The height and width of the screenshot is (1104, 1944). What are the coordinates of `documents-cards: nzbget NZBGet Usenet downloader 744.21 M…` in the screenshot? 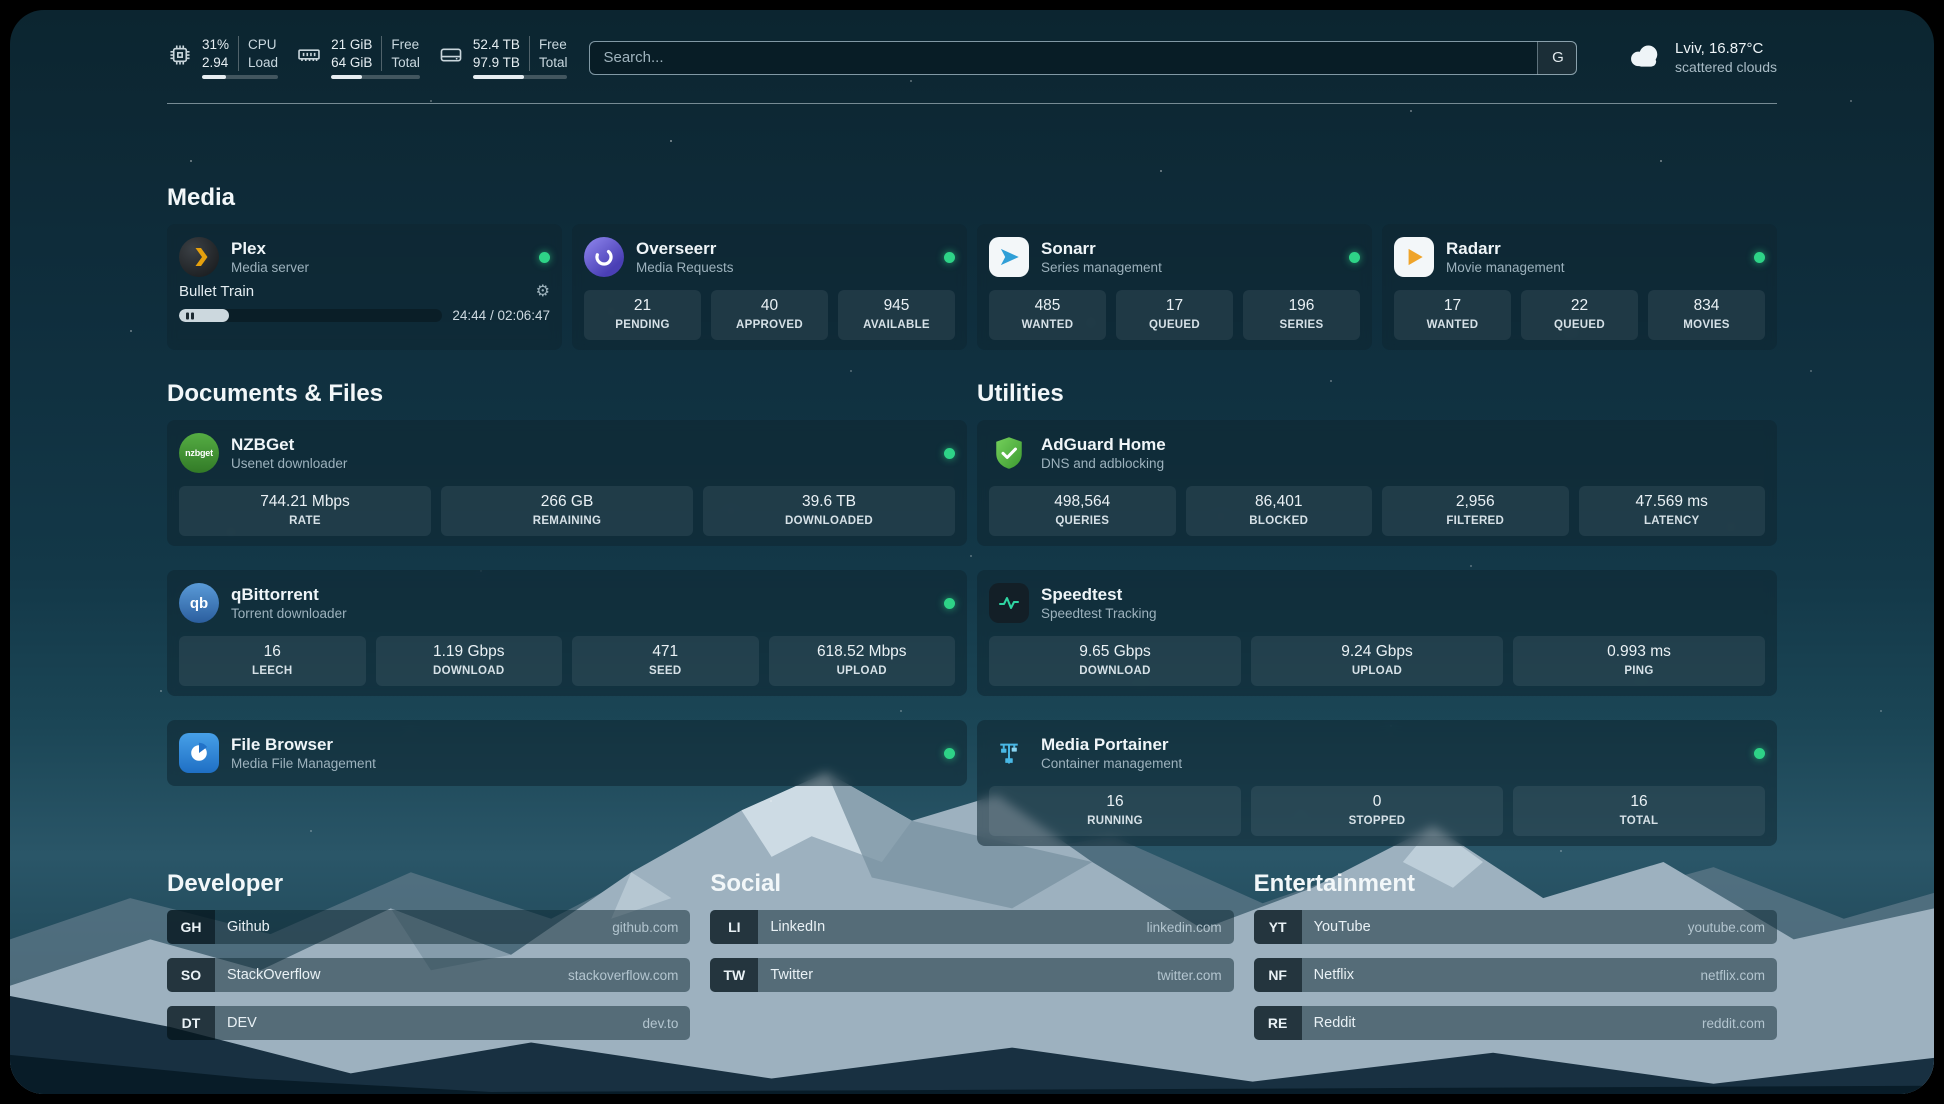 It's located at (567, 603).